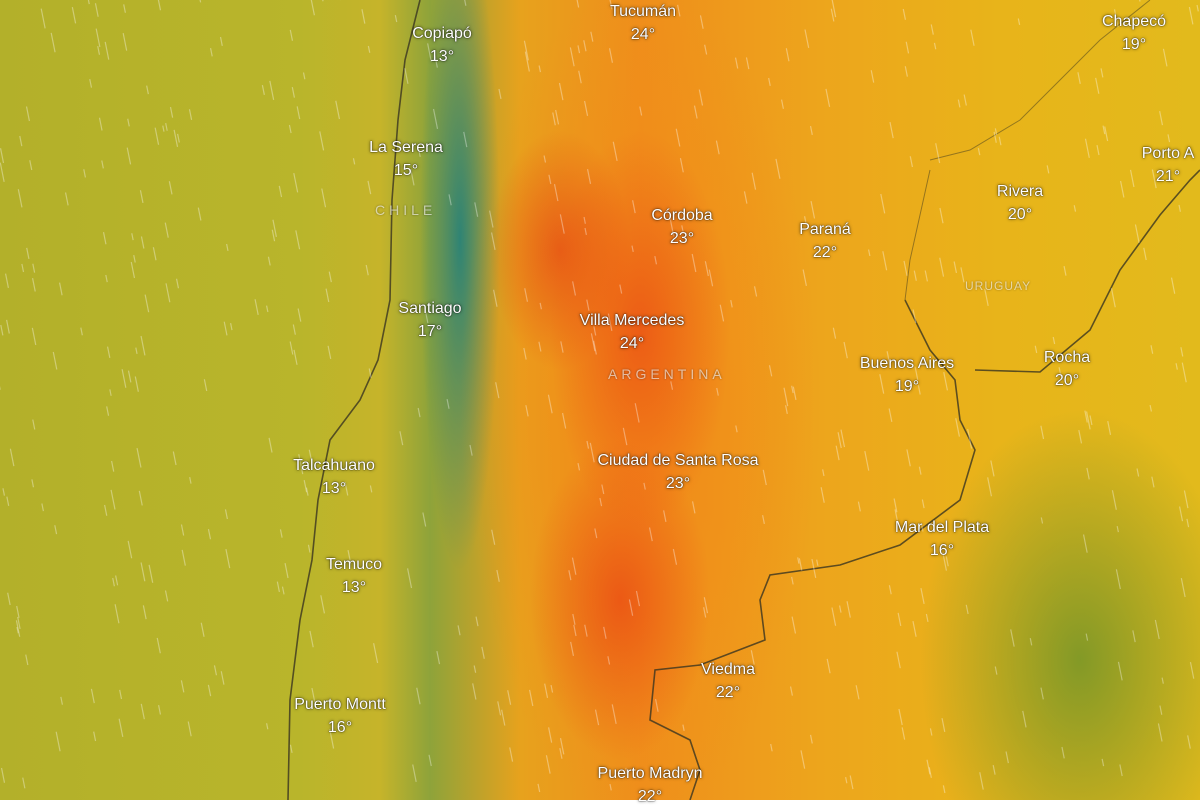 The width and height of the screenshot is (1200, 808). What do you see at coordinates (1067, 380) in the screenshot?
I see `city-temp: 20°` at bounding box center [1067, 380].